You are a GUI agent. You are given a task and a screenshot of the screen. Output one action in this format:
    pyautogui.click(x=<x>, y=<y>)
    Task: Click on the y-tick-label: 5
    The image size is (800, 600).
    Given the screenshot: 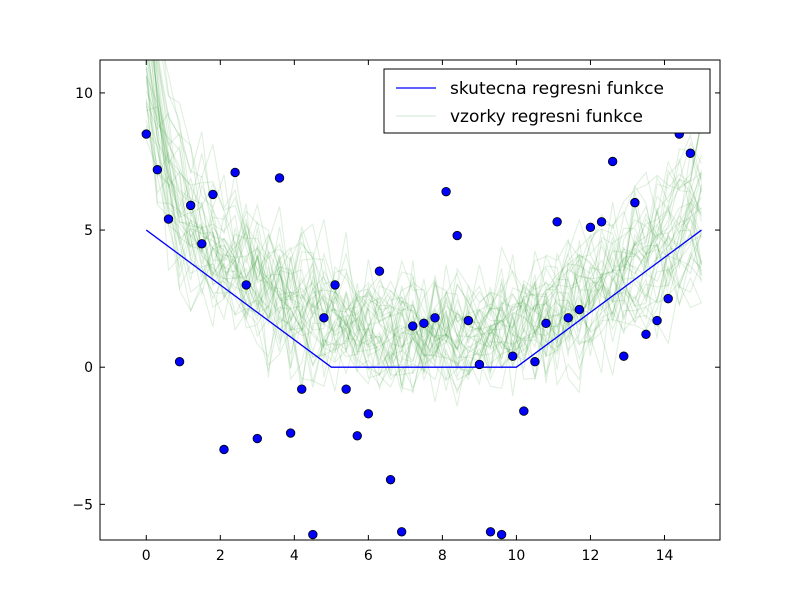 What is the action you would take?
    pyautogui.click(x=88, y=231)
    